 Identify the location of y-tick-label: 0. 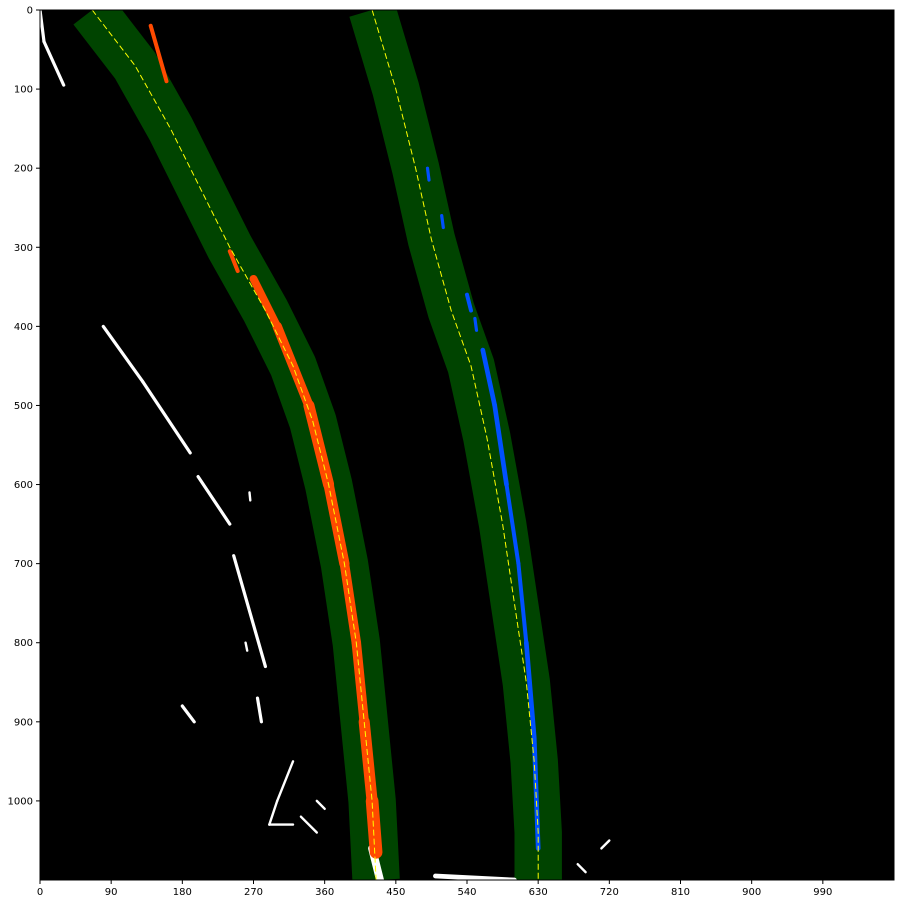
(30, 11).